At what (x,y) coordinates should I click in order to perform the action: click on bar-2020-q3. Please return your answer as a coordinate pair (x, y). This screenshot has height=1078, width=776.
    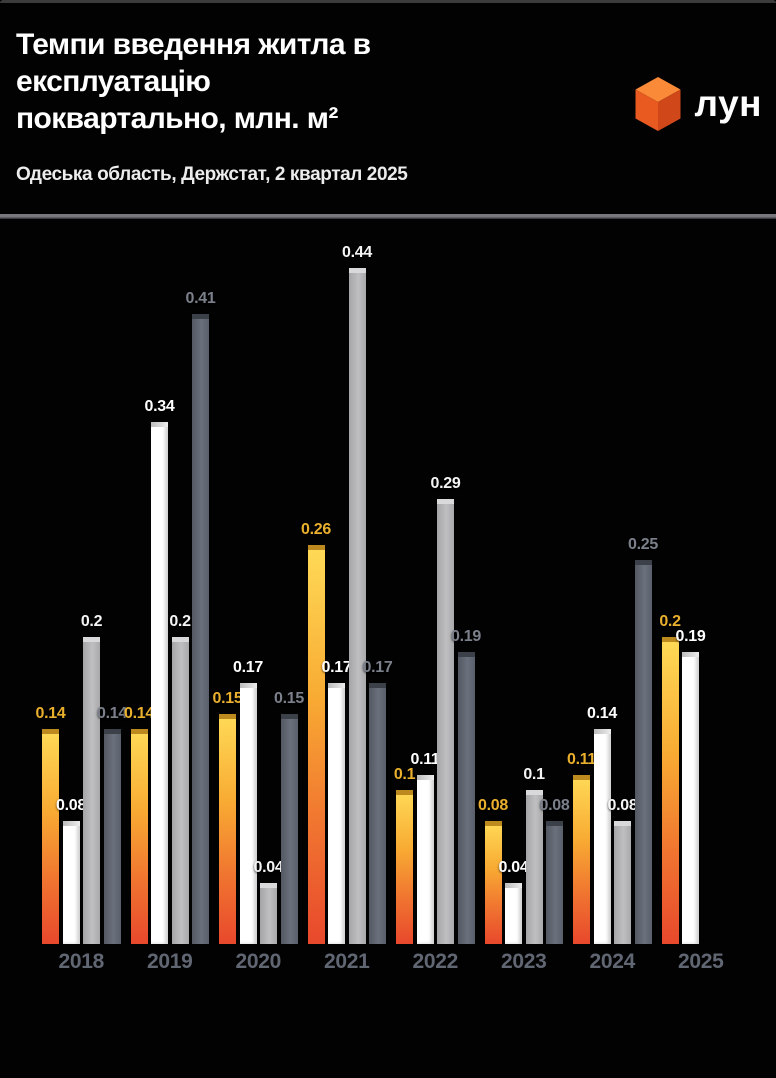
    Looking at the image, I should click on (268, 913).